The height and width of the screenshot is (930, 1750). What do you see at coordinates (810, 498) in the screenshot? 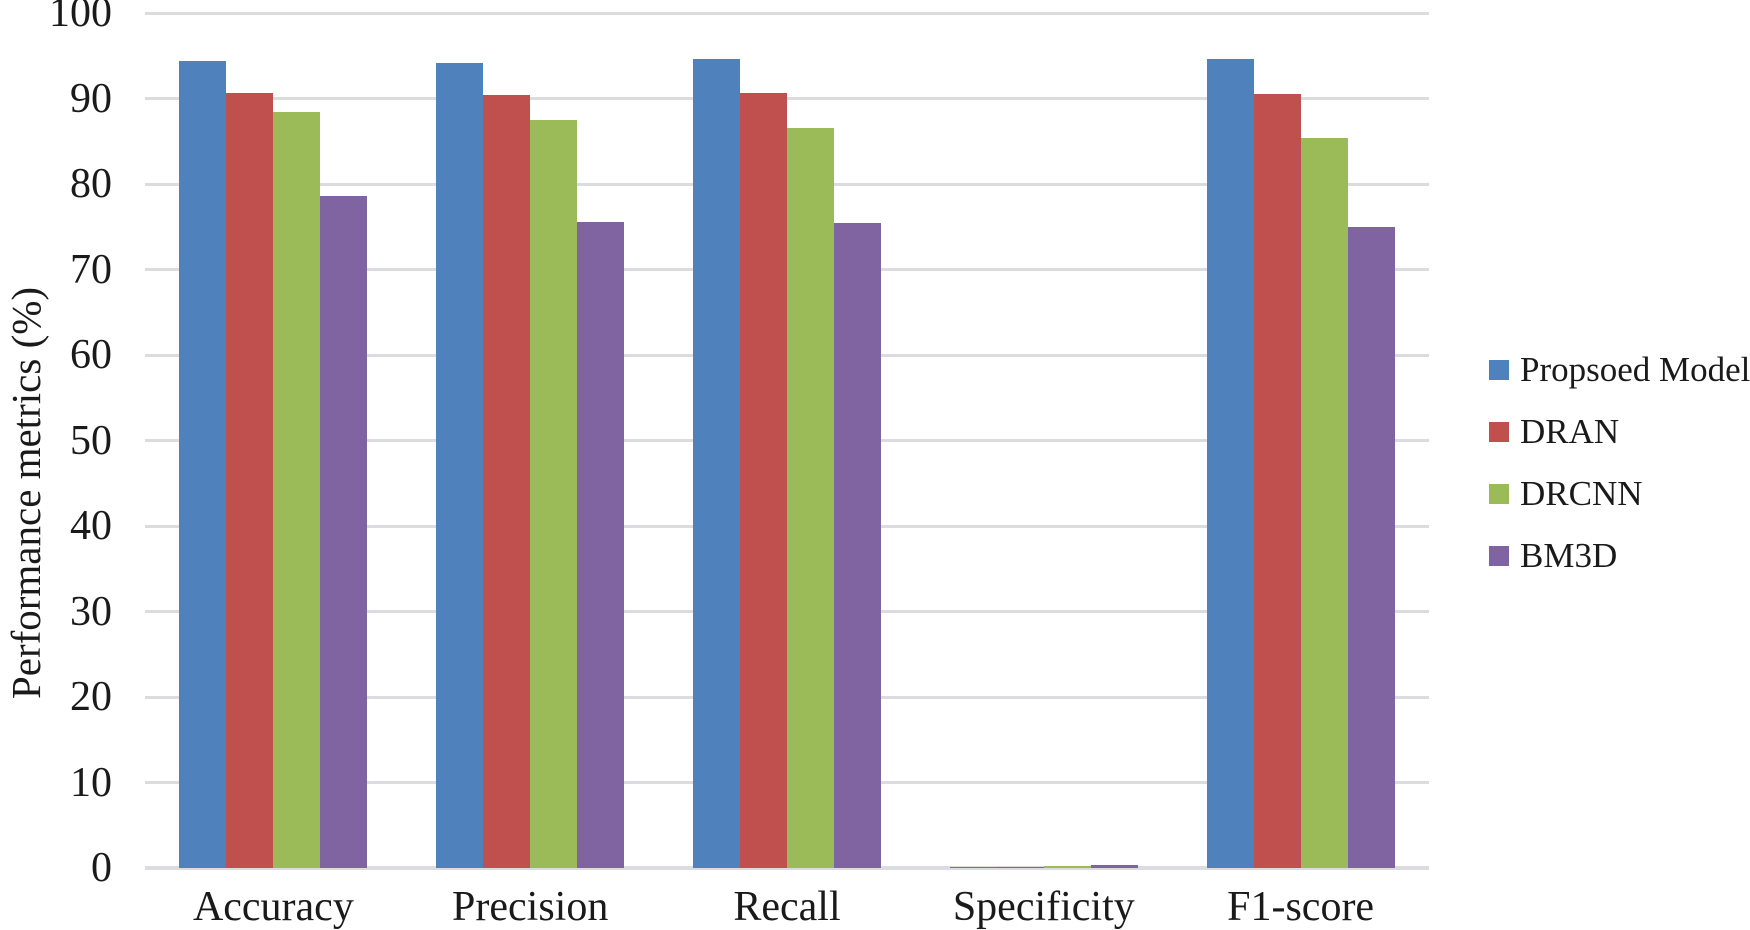
I see `bar-drcnn-recall` at bounding box center [810, 498].